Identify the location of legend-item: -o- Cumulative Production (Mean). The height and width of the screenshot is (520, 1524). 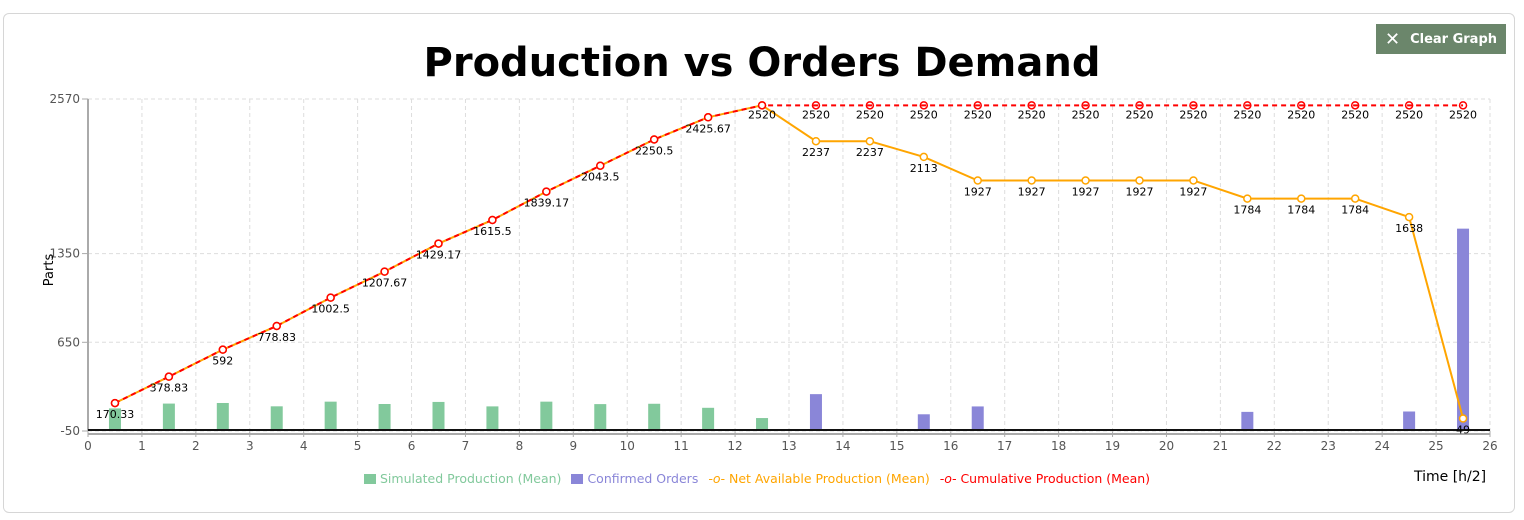
(1045, 478).